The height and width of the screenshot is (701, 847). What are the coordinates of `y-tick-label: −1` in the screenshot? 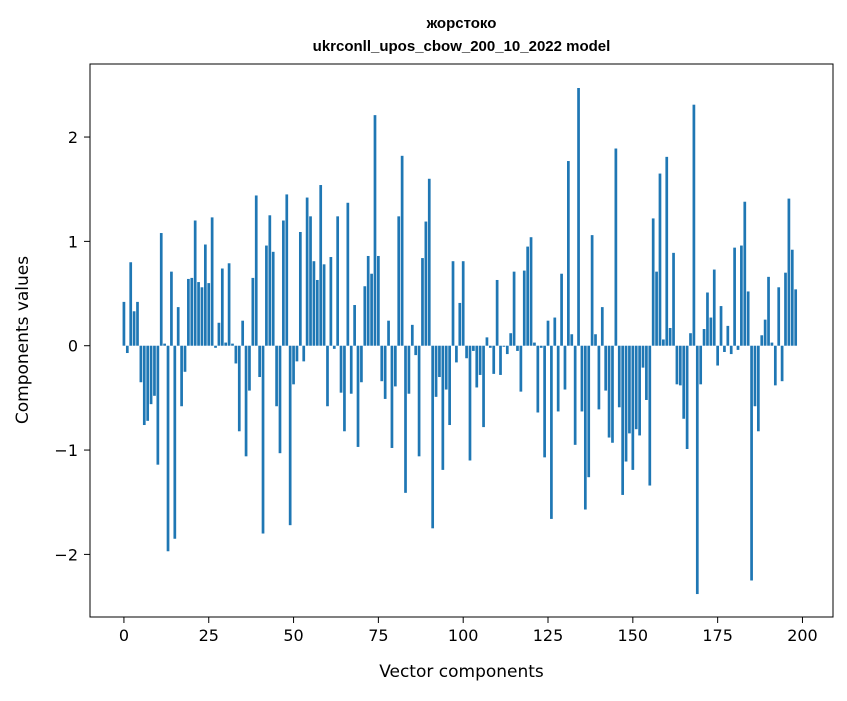 It's located at (66, 450).